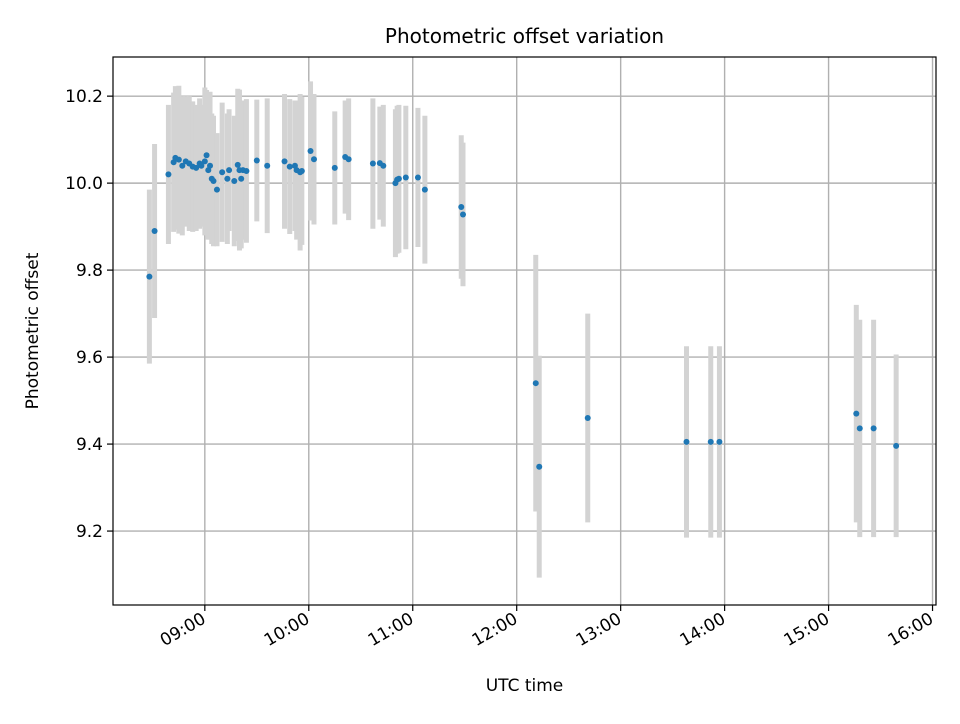 This screenshot has width=960, height=724. I want to click on chart-title: Photometric offset variation, so click(524, 36).